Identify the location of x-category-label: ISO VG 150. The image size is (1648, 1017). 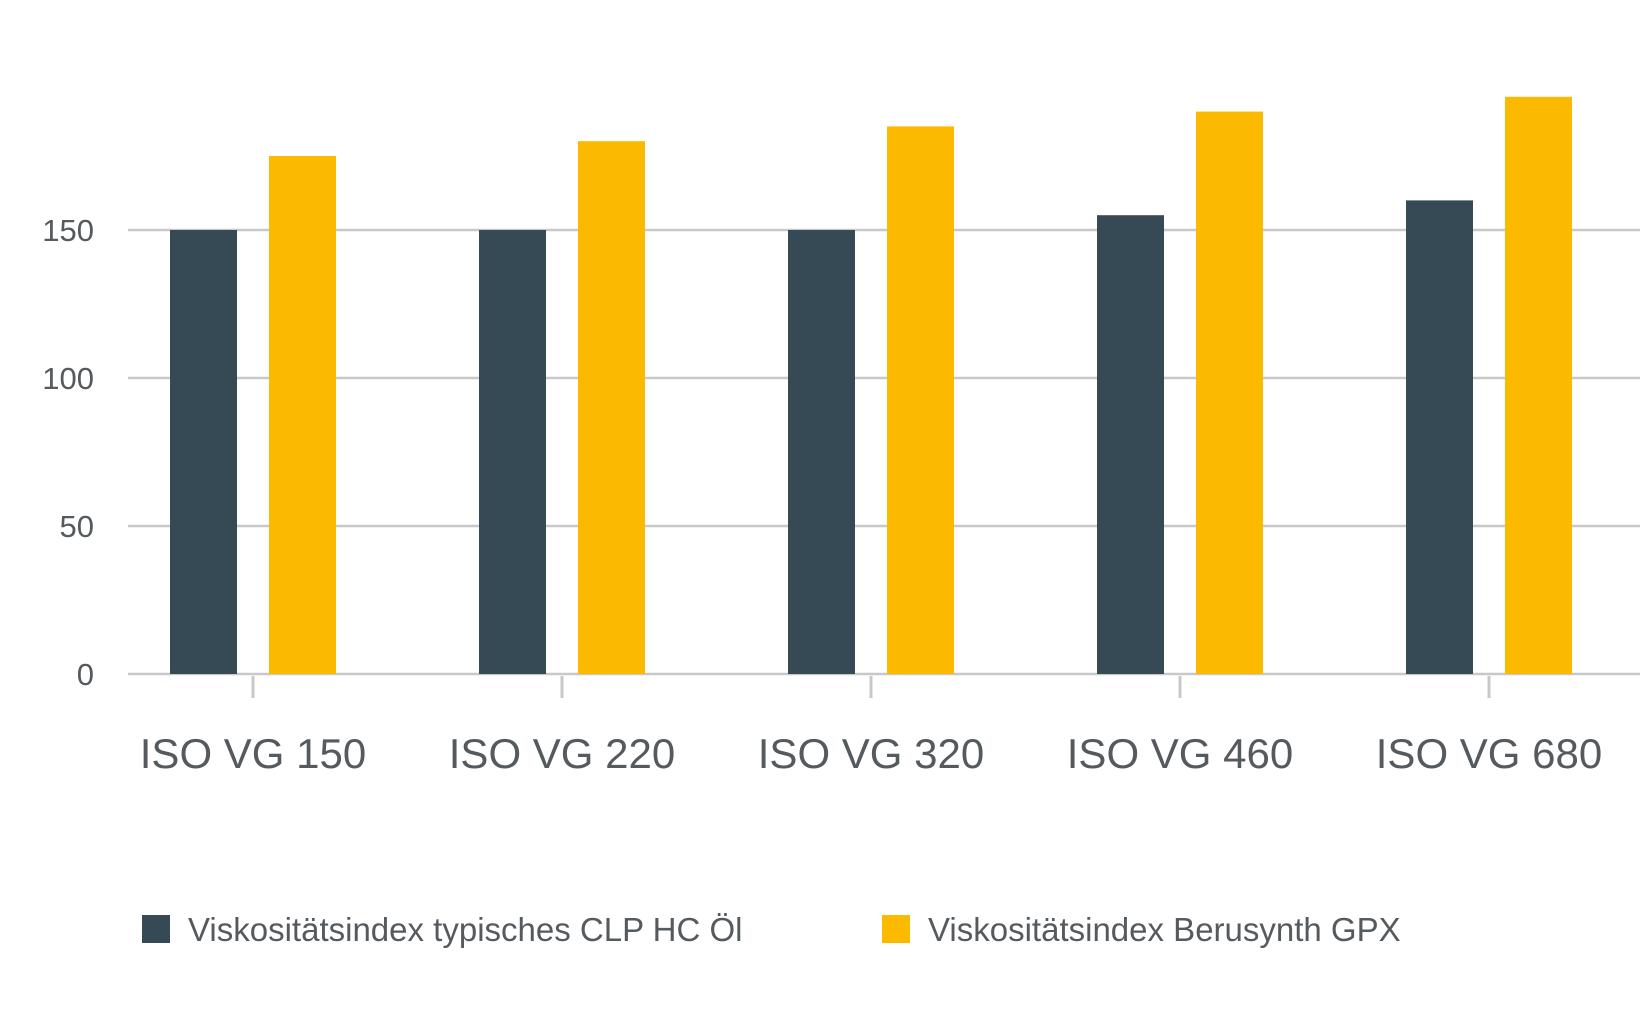
(253, 753).